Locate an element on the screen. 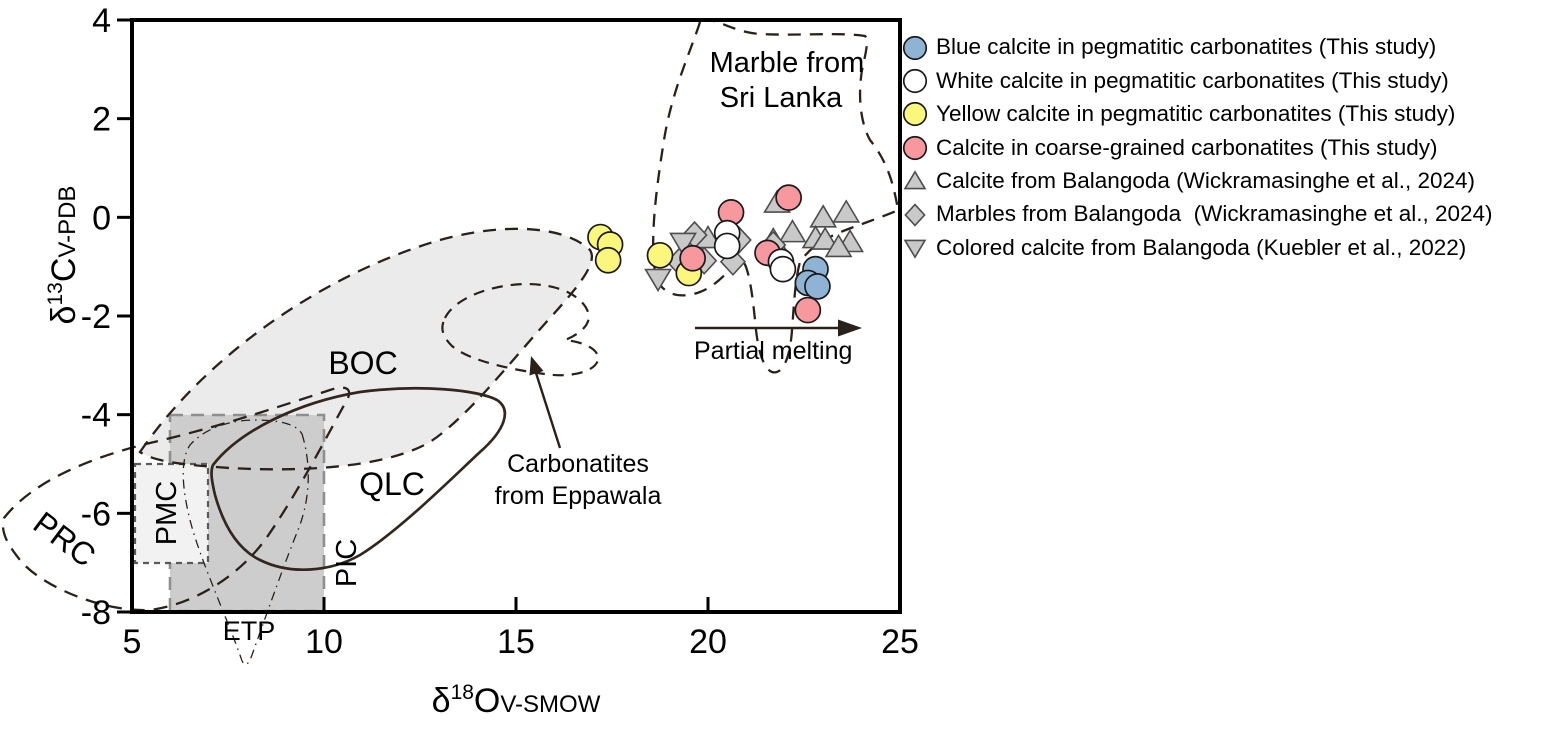  qlc-label: QLC is located at coordinates (392, 484).